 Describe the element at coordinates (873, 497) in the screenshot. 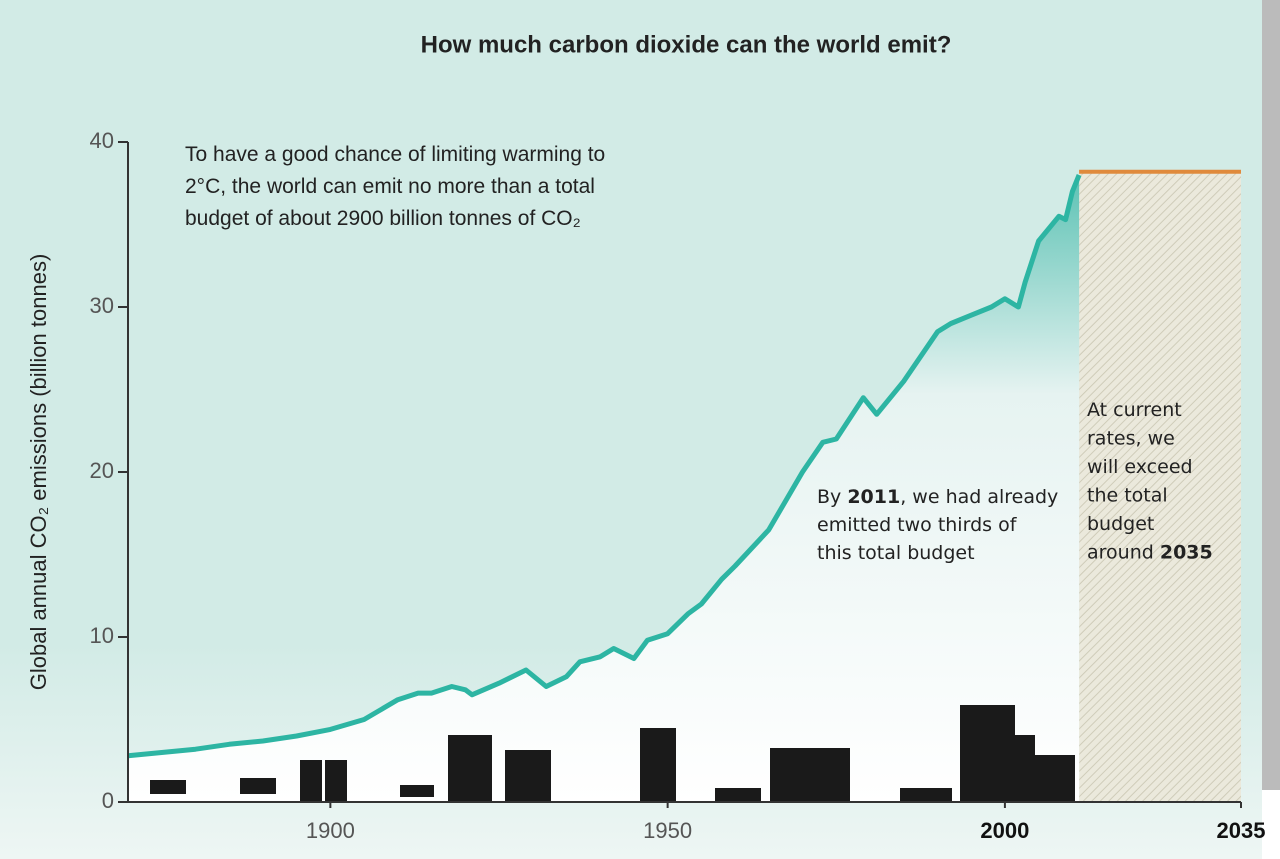

I see `annotation-text: 2011` at that location.